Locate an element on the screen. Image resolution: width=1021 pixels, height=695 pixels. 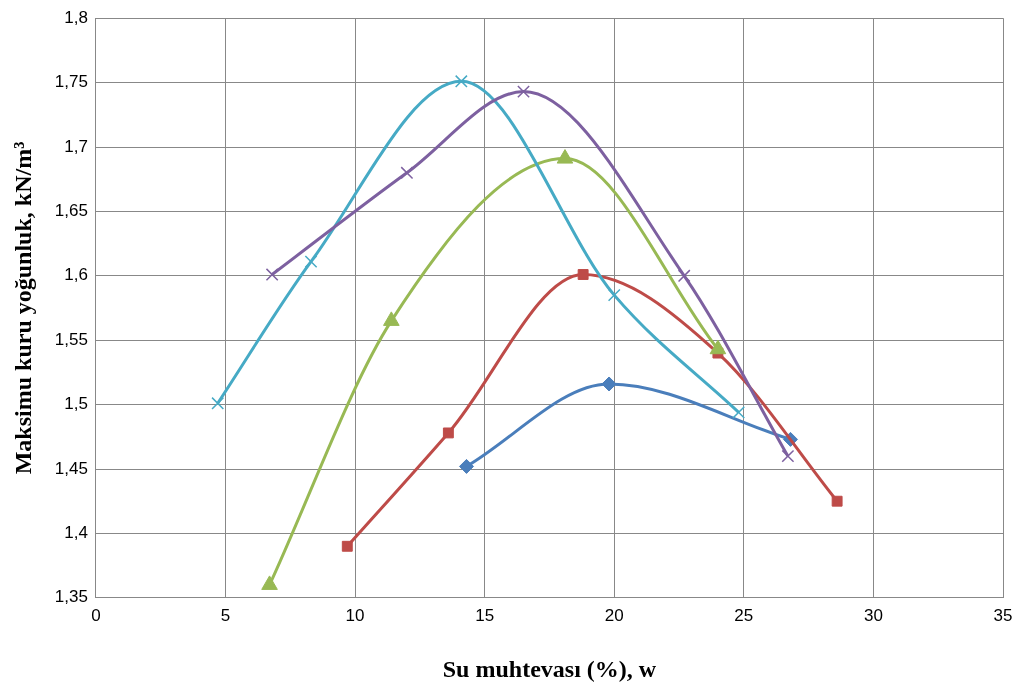
y-tick-label: 1,55 is located at coordinates (71, 339).